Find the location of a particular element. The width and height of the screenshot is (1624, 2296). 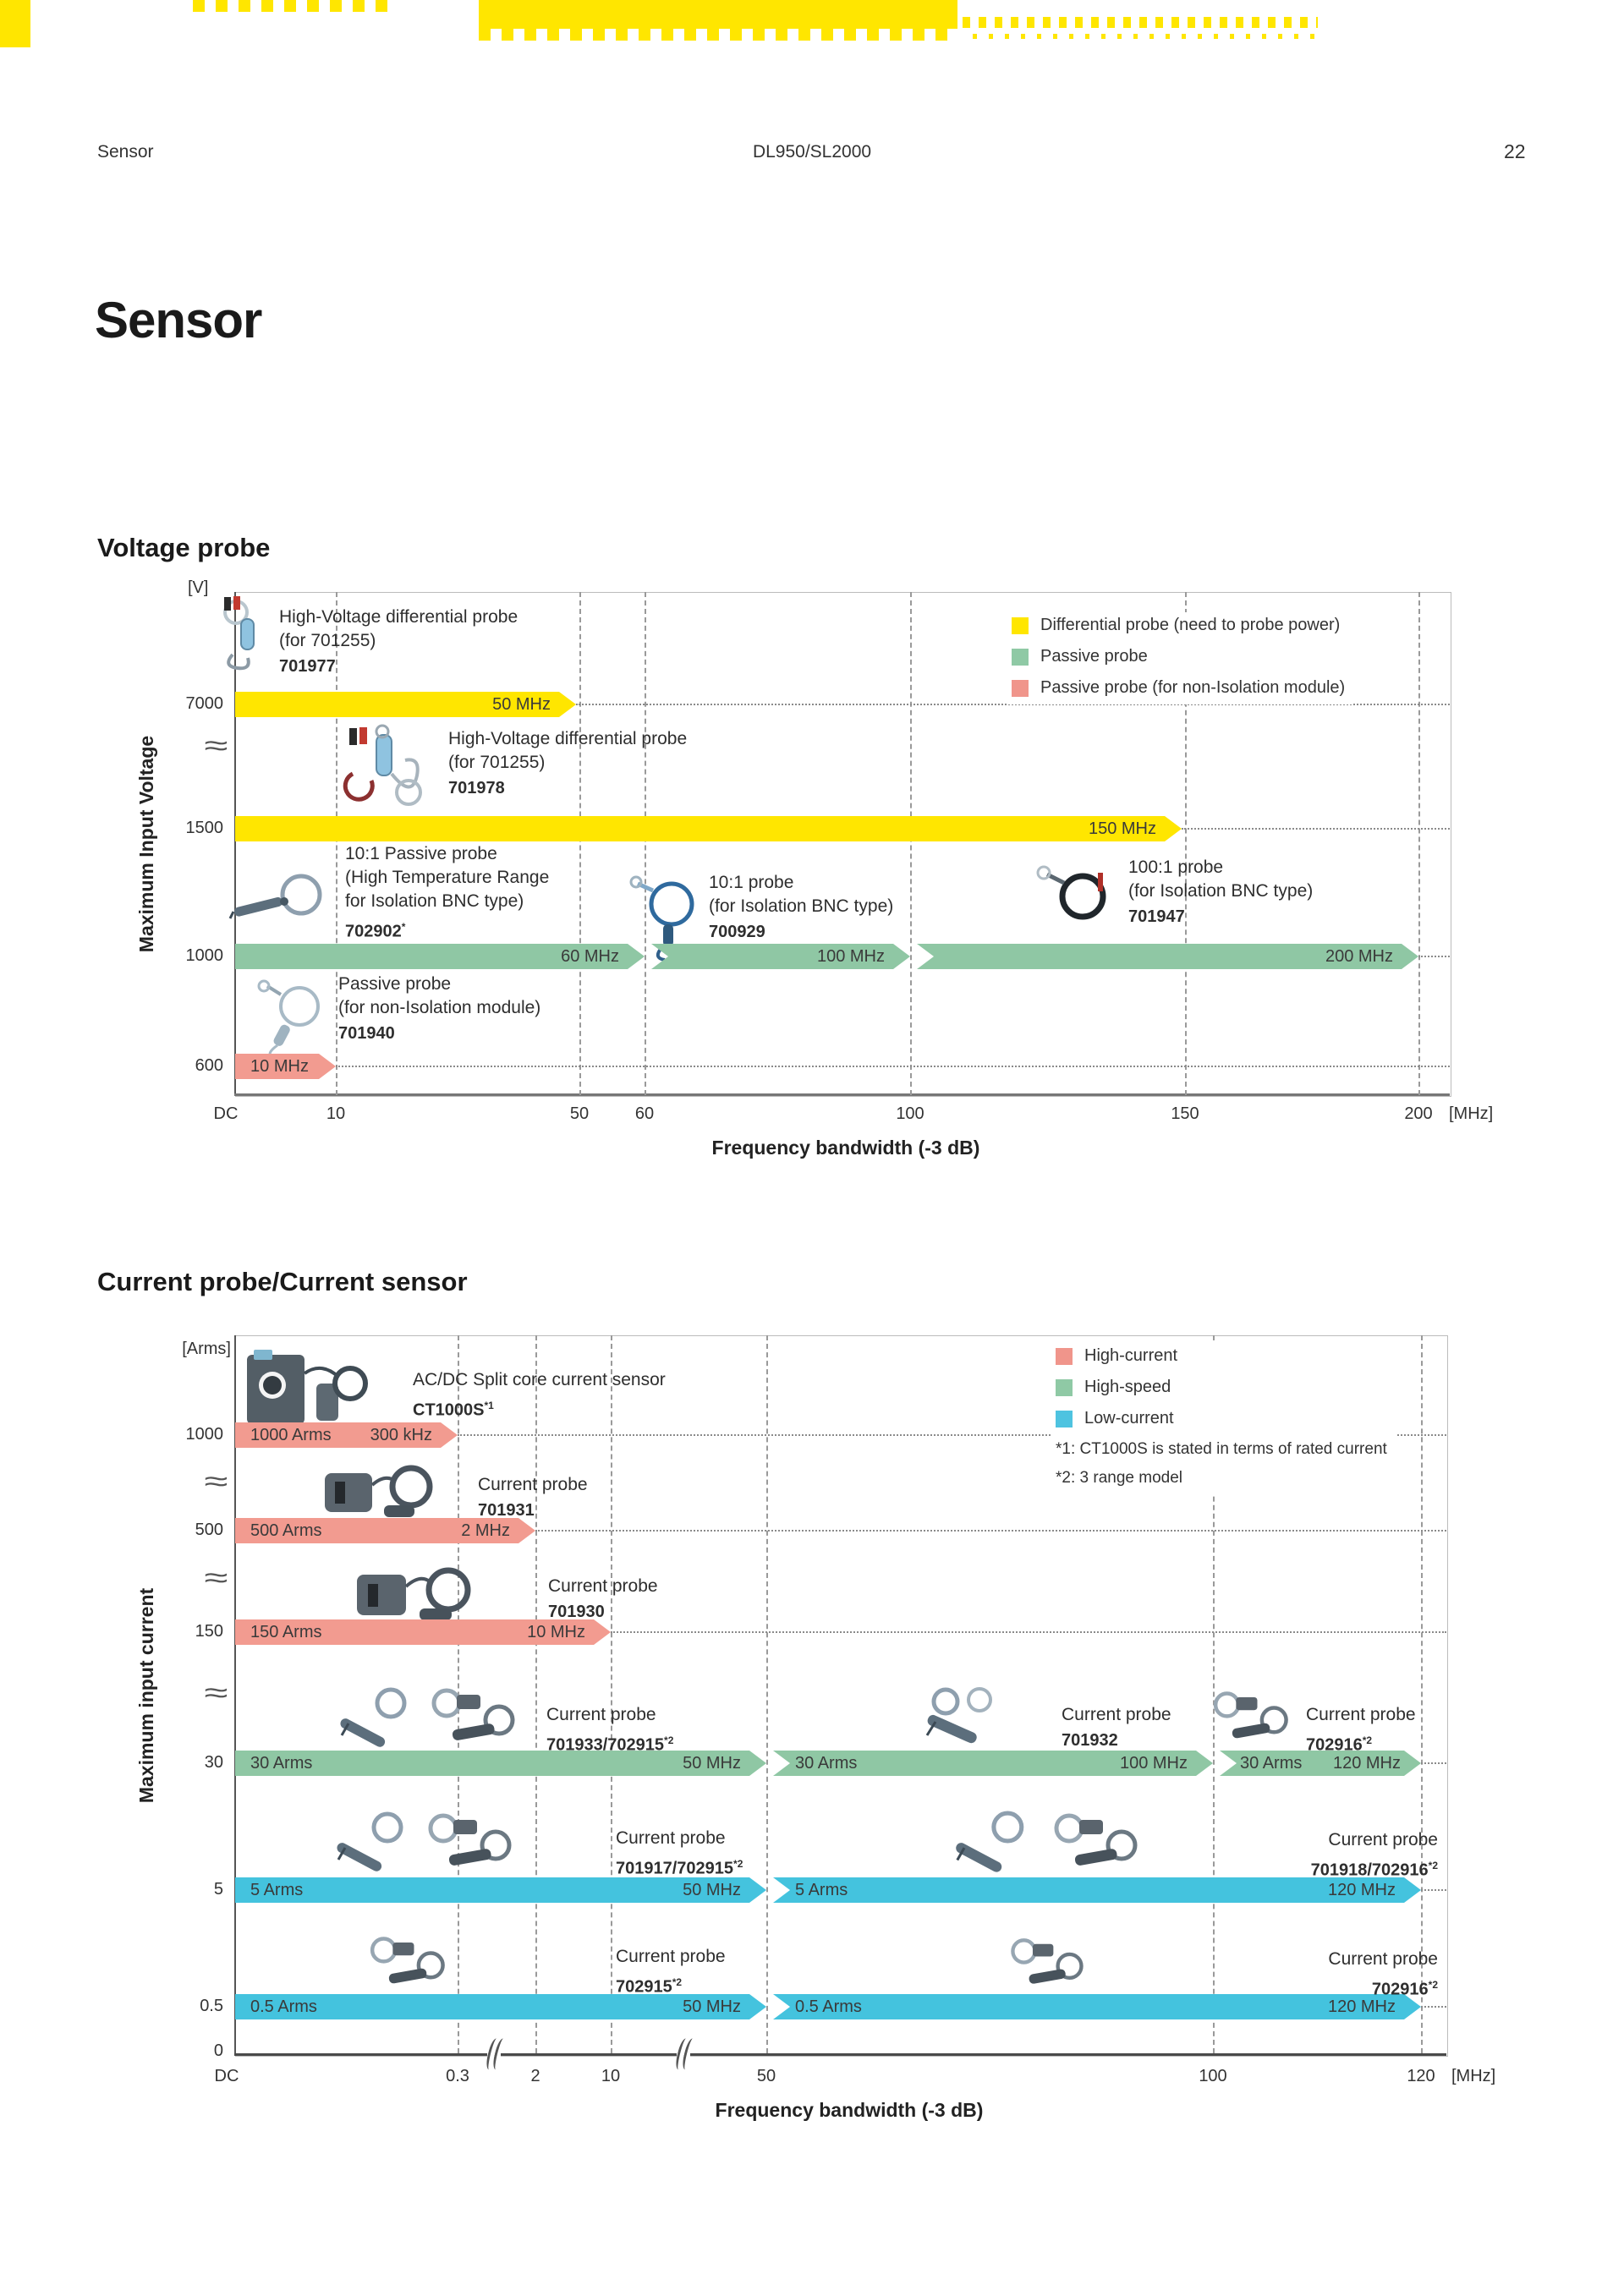

bar-bandwidth-label: 2 MHz is located at coordinates (485, 1530).